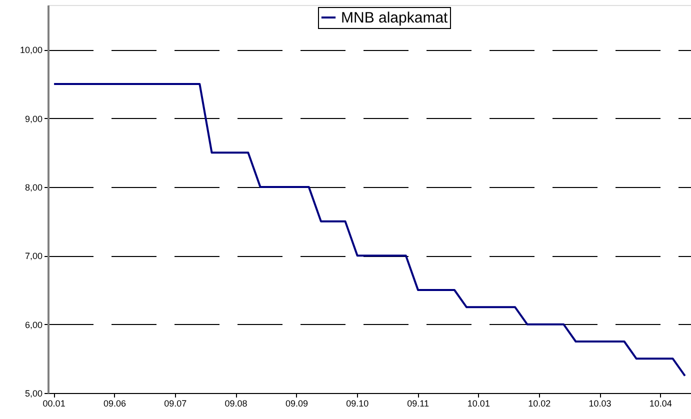 This screenshot has width=691, height=419. I want to click on x-tick-label: 09.10, so click(357, 403).